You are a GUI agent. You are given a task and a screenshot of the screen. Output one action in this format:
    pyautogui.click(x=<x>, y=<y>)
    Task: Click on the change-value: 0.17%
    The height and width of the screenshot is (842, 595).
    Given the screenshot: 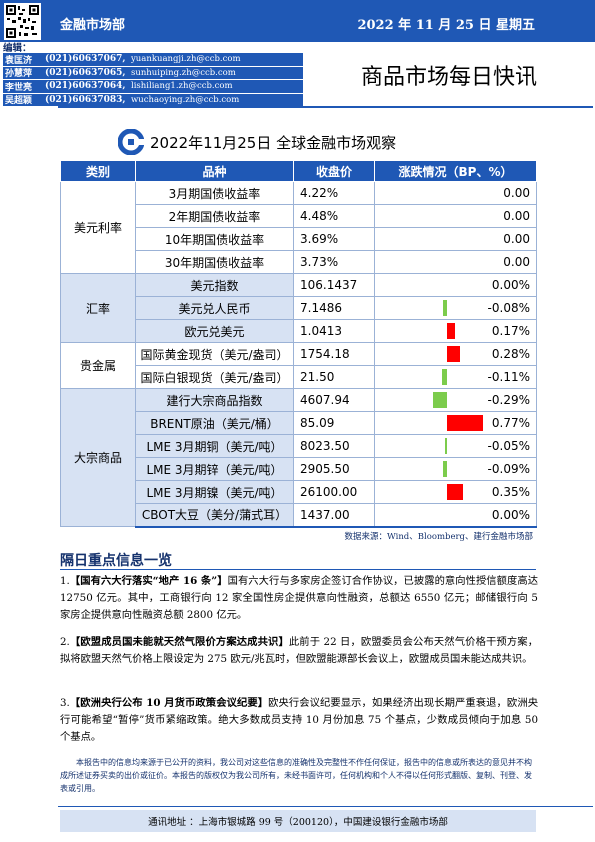 What is the action you would take?
    pyautogui.click(x=510, y=331)
    